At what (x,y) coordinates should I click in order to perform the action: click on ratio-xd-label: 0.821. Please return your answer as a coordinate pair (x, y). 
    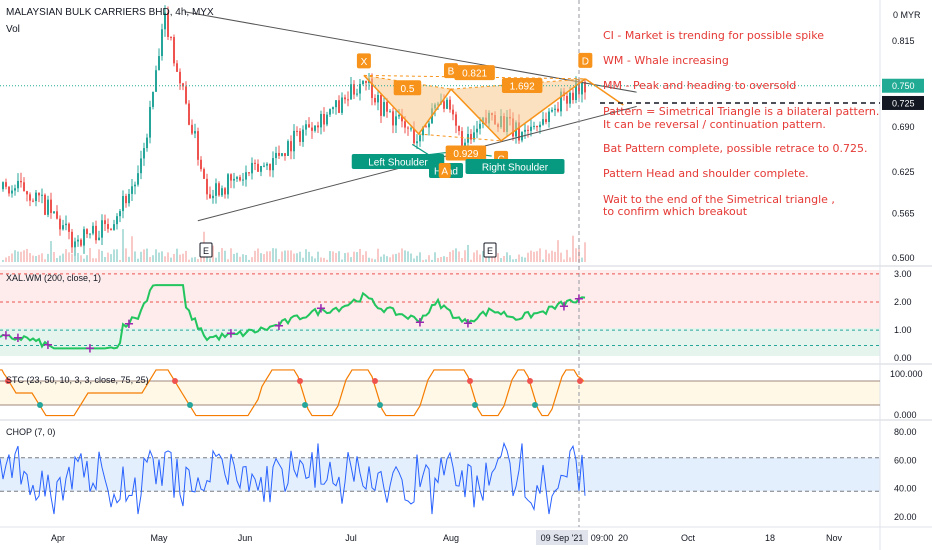
    Looking at the image, I should click on (474, 73).